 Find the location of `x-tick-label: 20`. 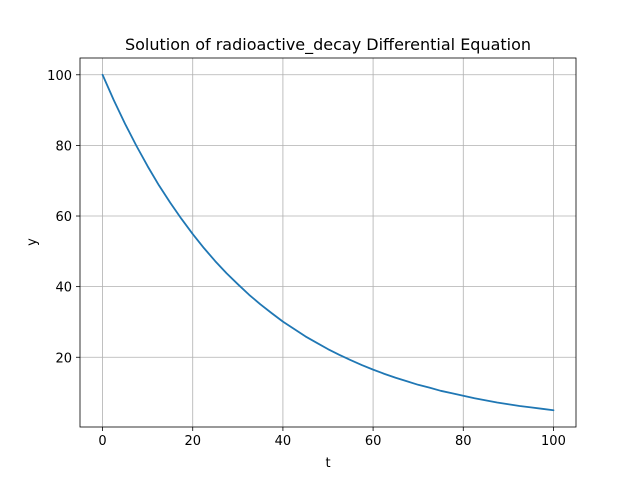

x-tick-label: 20 is located at coordinates (192, 441).